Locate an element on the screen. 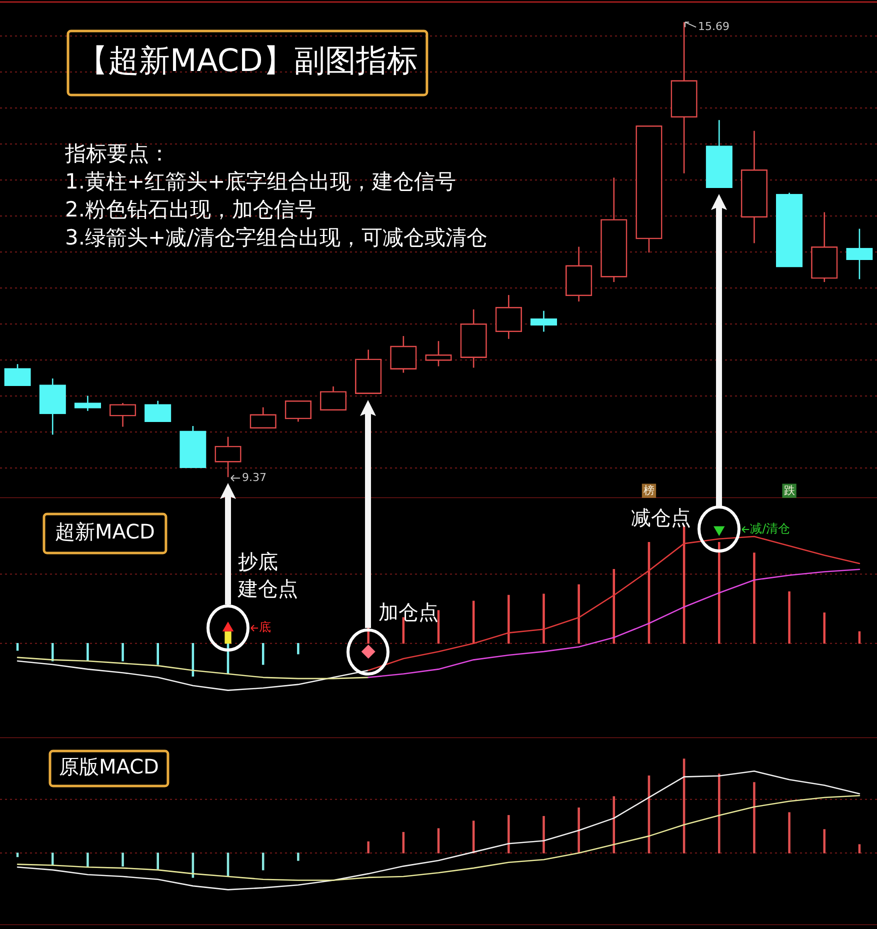 Image resolution: width=877 pixels, height=929 pixels. annotation: 1.黄柱+红箭头+底字组合出现，建仓信号 is located at coordinates (260, 181).